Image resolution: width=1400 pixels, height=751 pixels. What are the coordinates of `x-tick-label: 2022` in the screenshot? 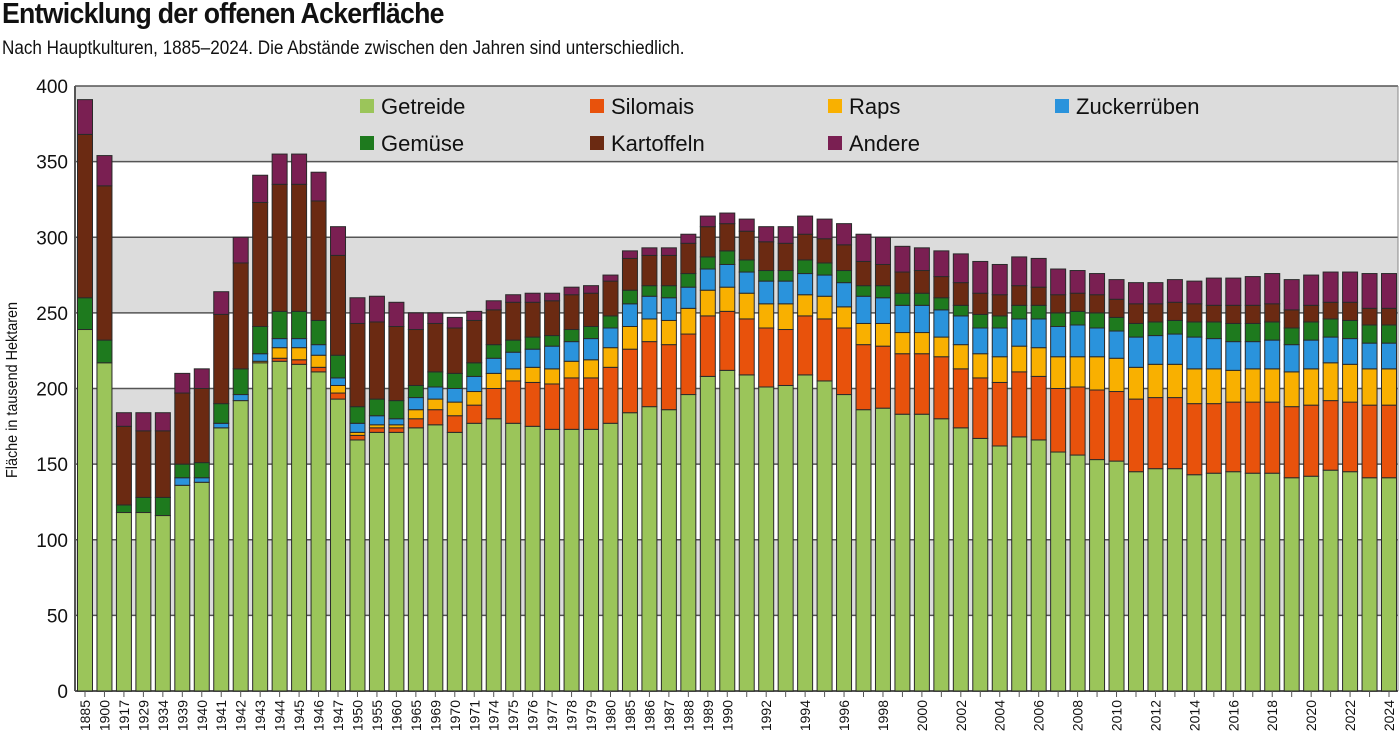 It's located at (1350, 715).